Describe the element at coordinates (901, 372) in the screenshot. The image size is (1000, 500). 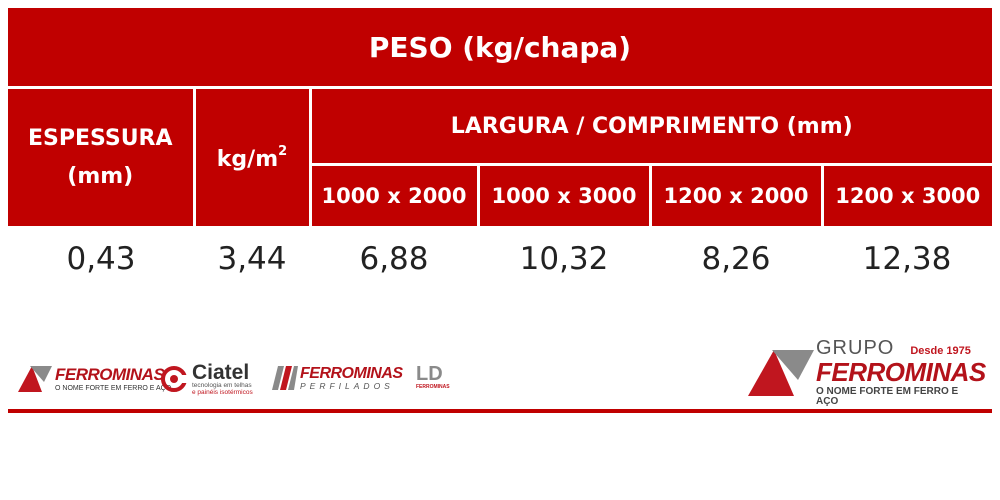
I see `grupo-ferrominas-wordmark: FERROMINAS` at that location.